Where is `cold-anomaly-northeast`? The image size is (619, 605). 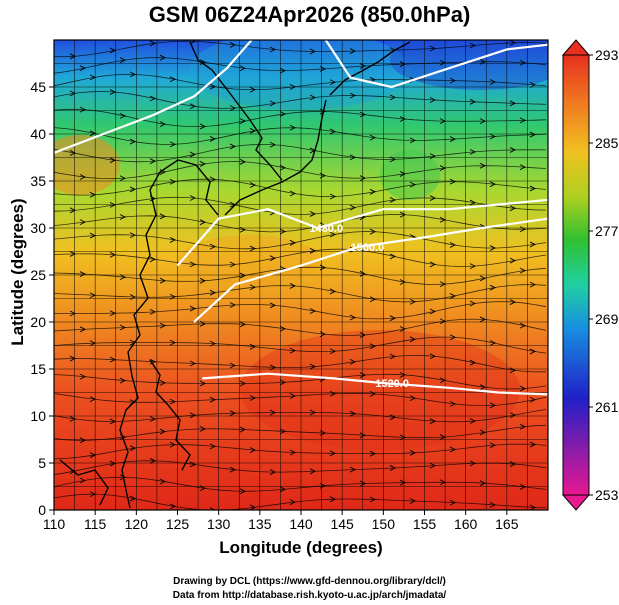 cold-anomaly-northeast is located at coordinates (469, 65).